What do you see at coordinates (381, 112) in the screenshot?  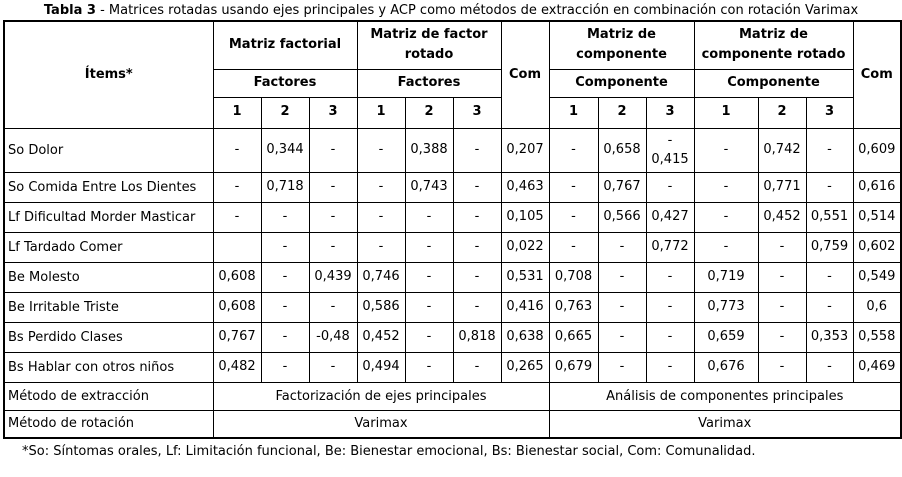 I see `col-number: 1` at bounding box center [381, 112].